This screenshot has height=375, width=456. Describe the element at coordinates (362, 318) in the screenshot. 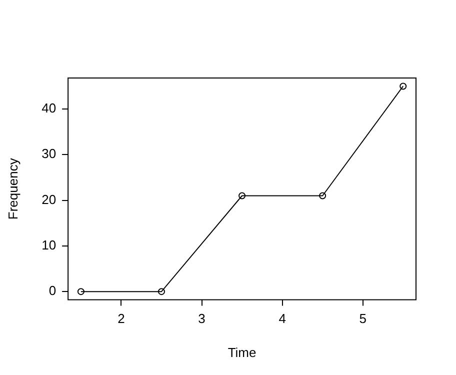

I see `x-tick-label: 5` at that location.